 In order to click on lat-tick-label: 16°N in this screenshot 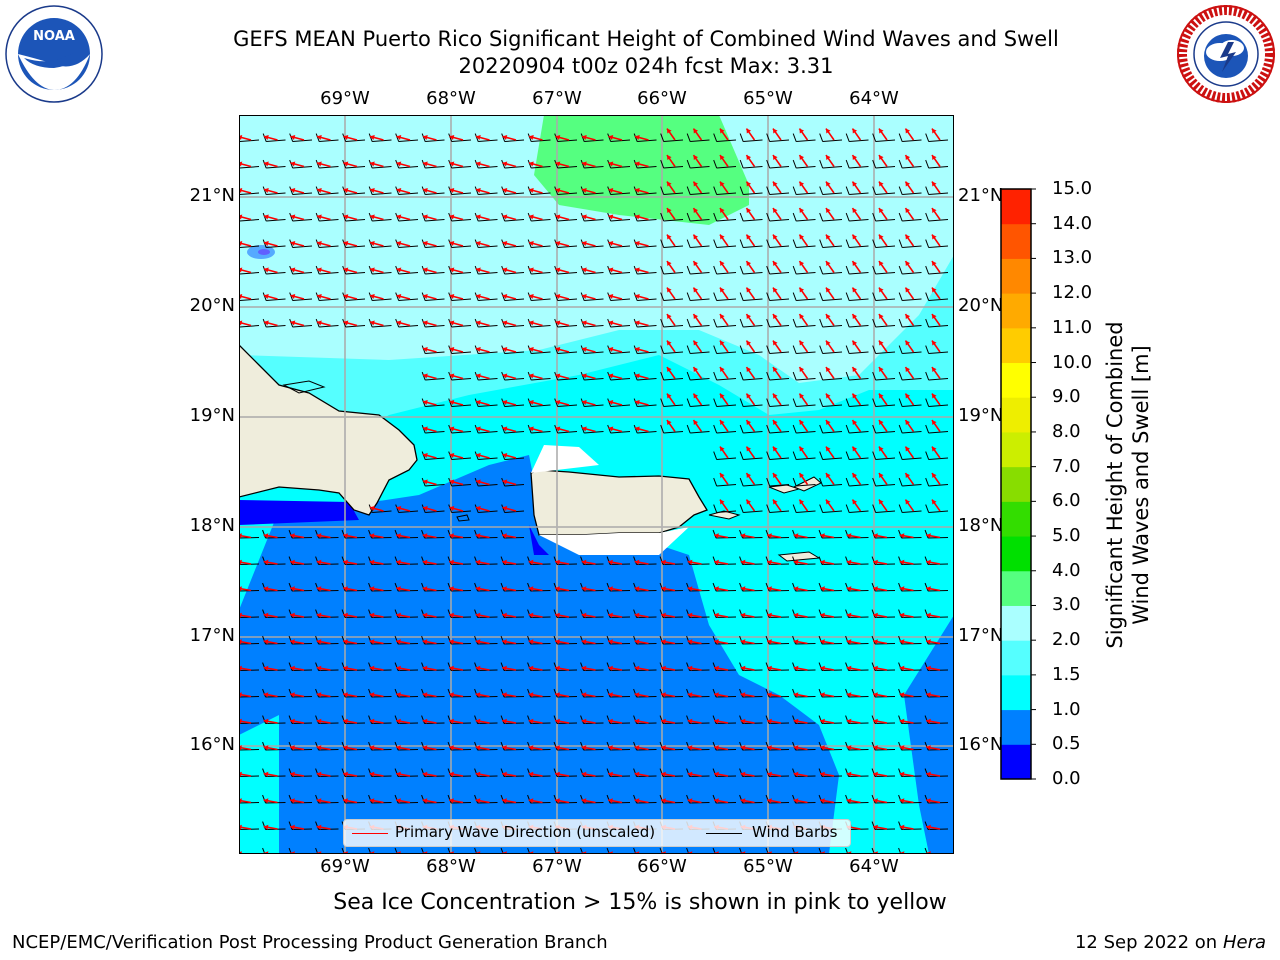, I will do `click(981, 744)`.